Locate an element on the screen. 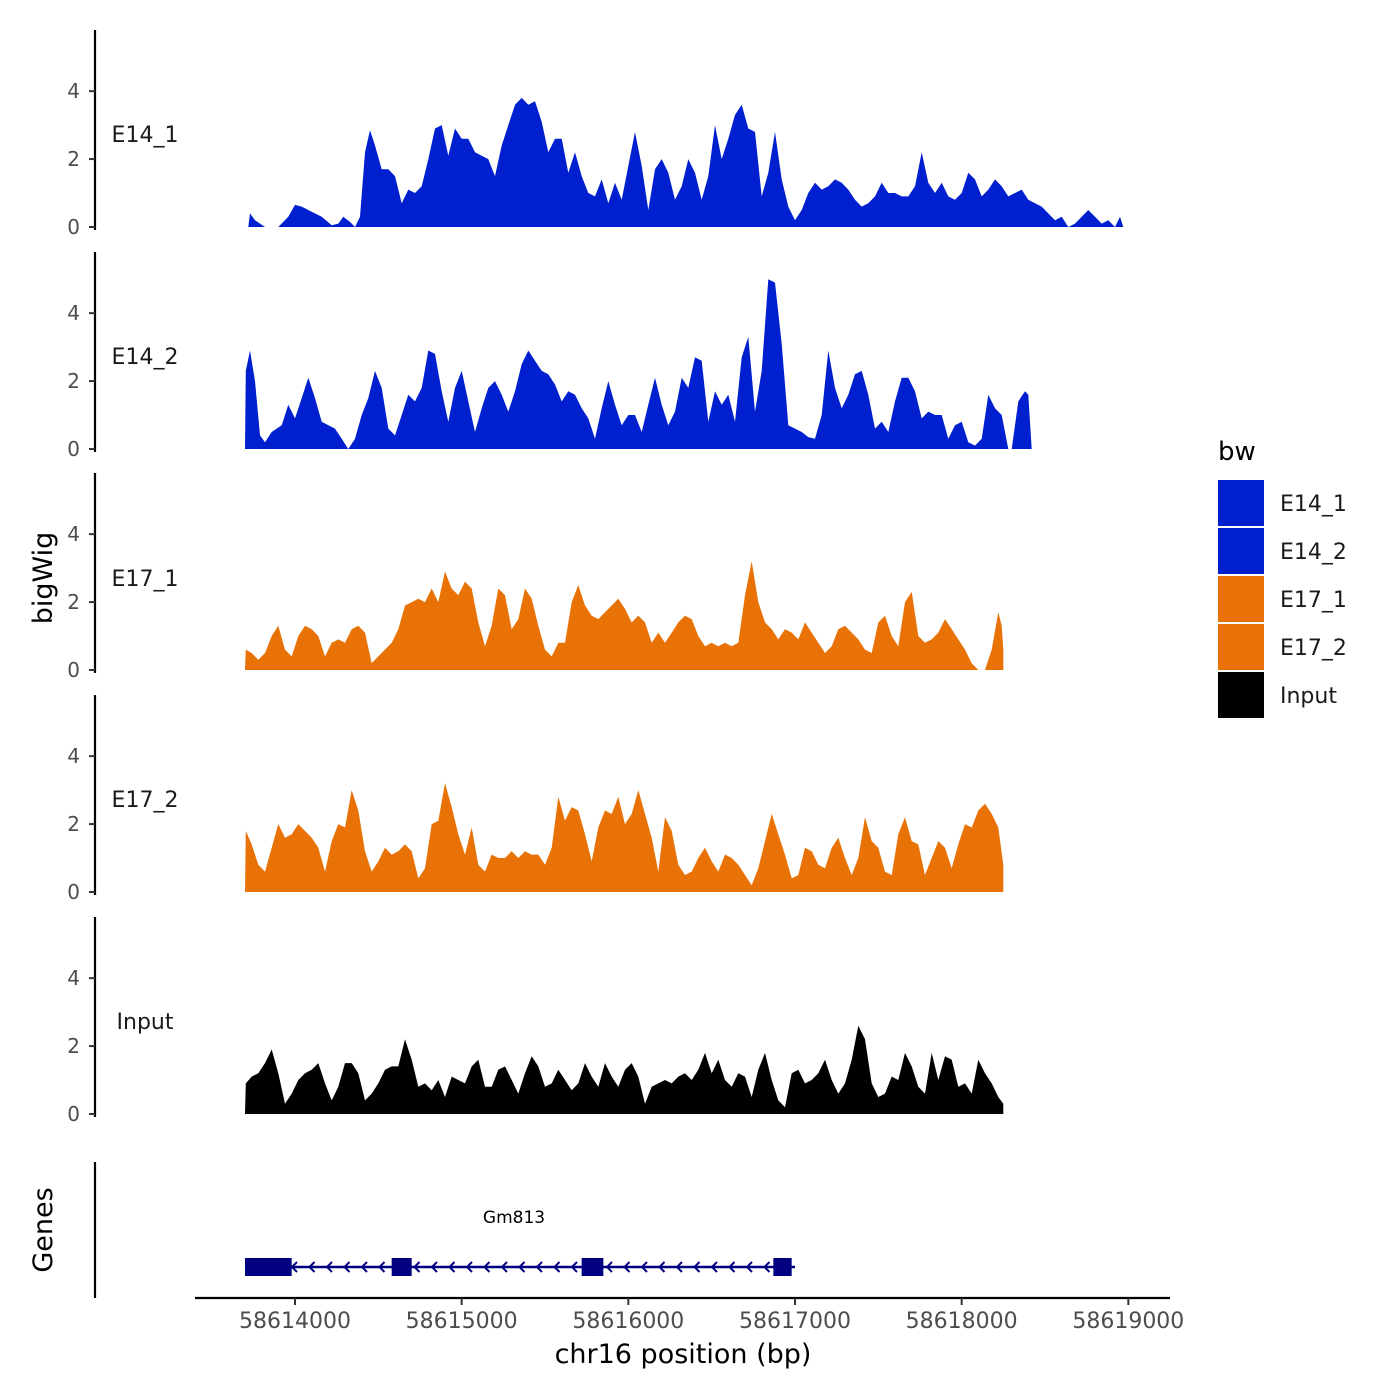  gene-model: Gm813 is located at coordinates (520, 1242).